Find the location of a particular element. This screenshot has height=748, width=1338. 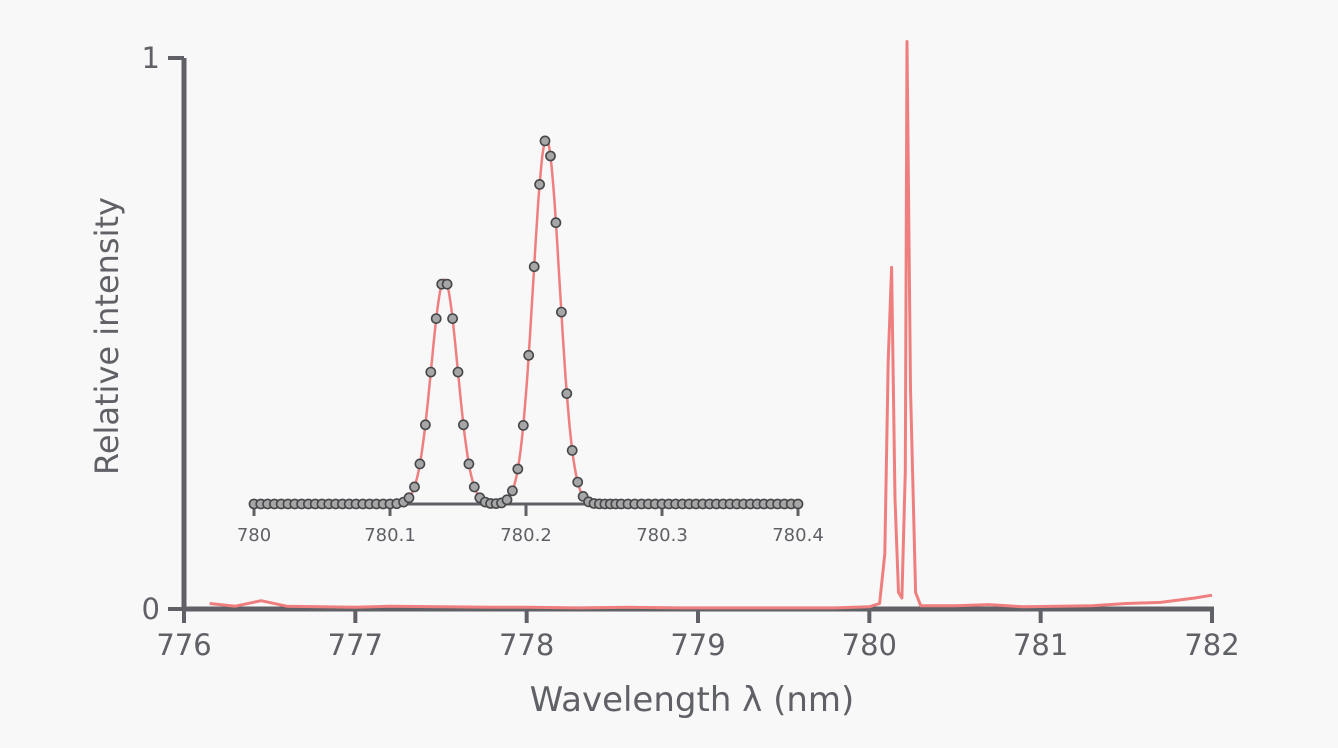

main-x-tick-label: 777 is located at coordinates (355, 645).